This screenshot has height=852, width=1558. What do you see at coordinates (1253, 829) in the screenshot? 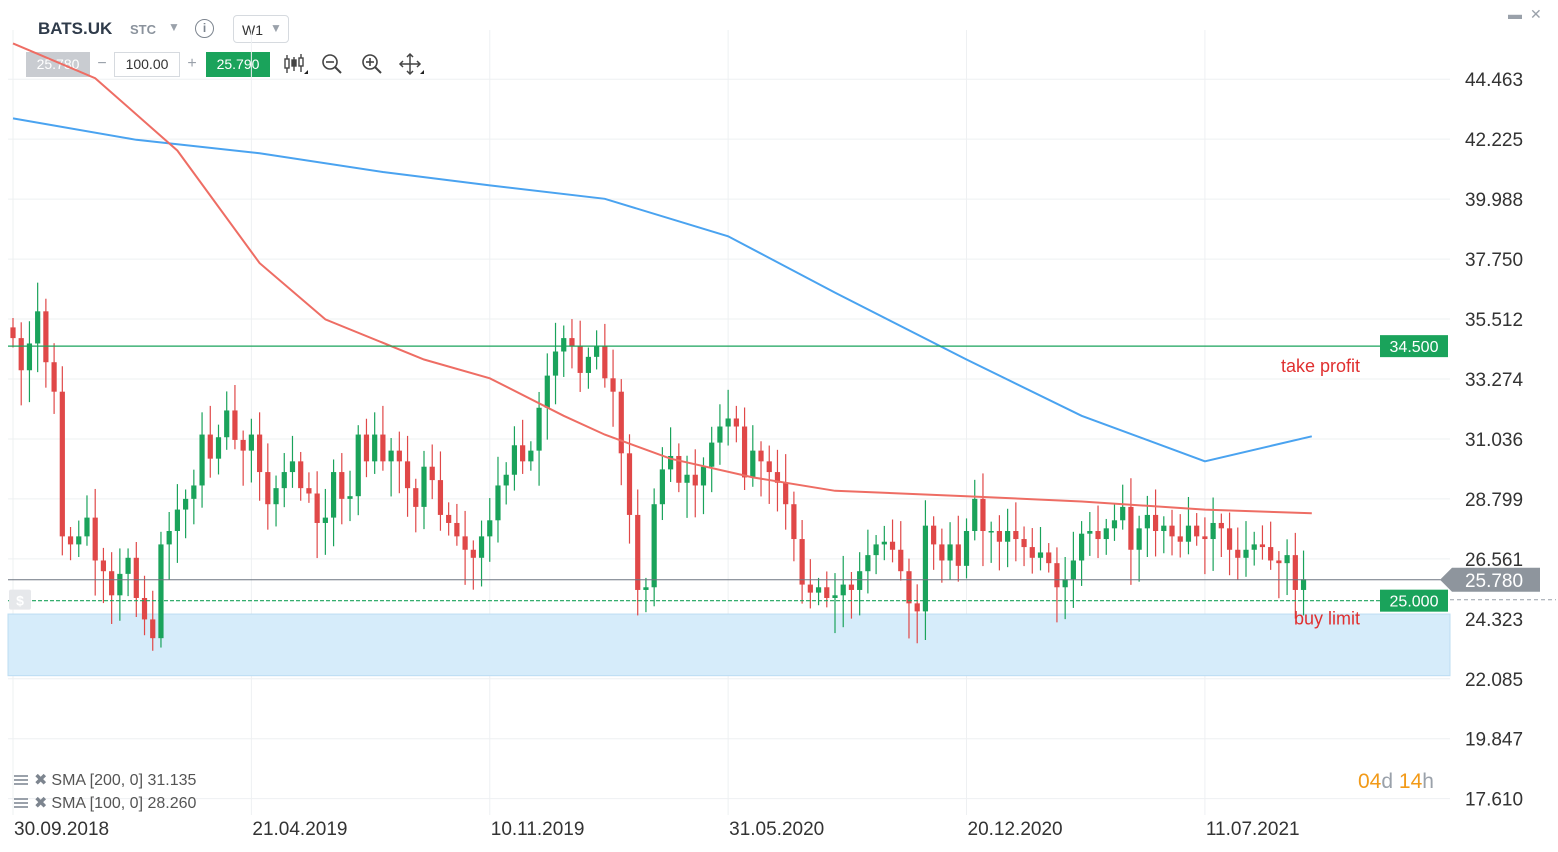
I see `x-tick-label: 11.07.2021` at bounding box center [1253, 829].